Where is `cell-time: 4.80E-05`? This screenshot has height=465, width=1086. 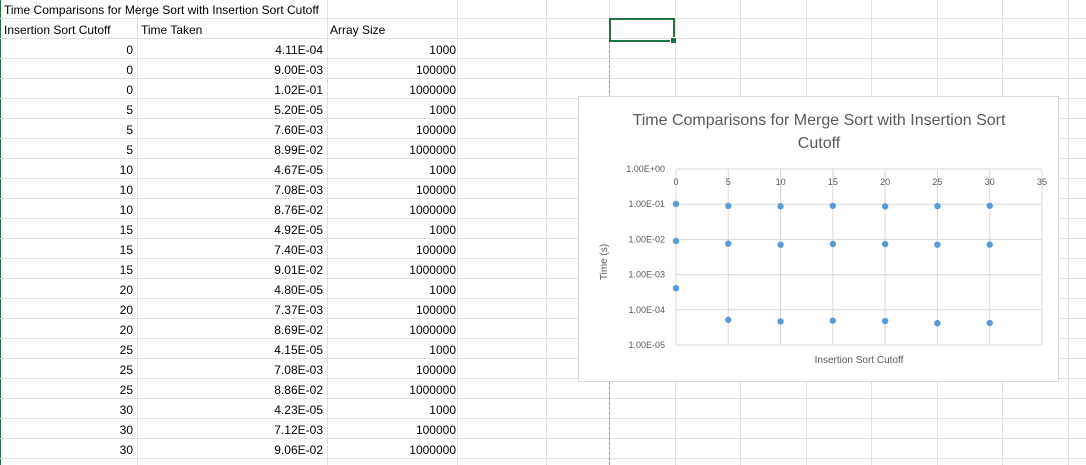
cell-time: 4.80E-05 is located at coordinates (298, 290).